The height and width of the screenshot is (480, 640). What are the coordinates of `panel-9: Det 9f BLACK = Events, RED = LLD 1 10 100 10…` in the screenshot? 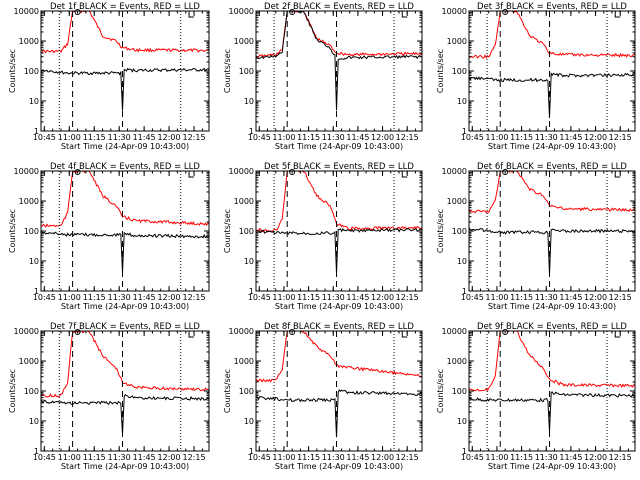 It's located at (536, 396).